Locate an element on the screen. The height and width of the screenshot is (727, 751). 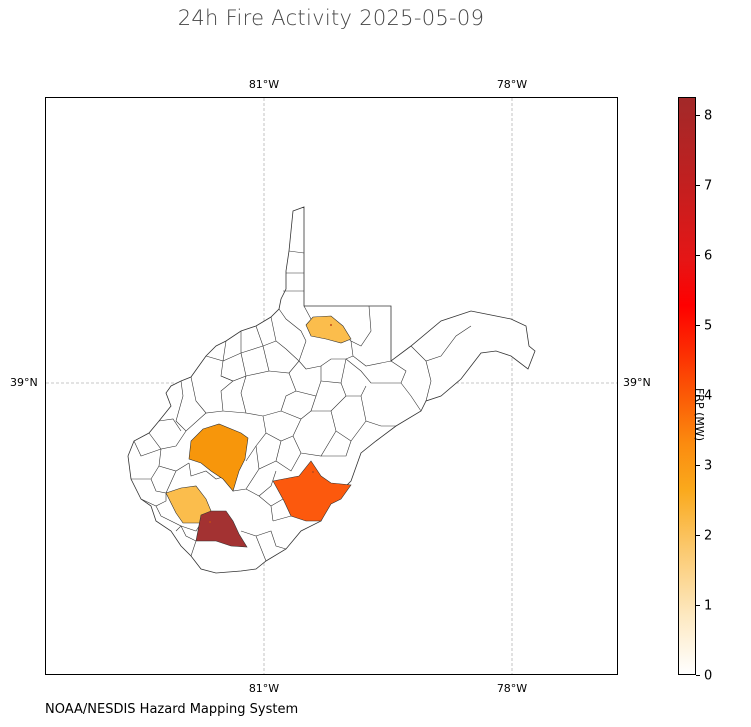
county-fire-north is located at coordinates (328, 329).